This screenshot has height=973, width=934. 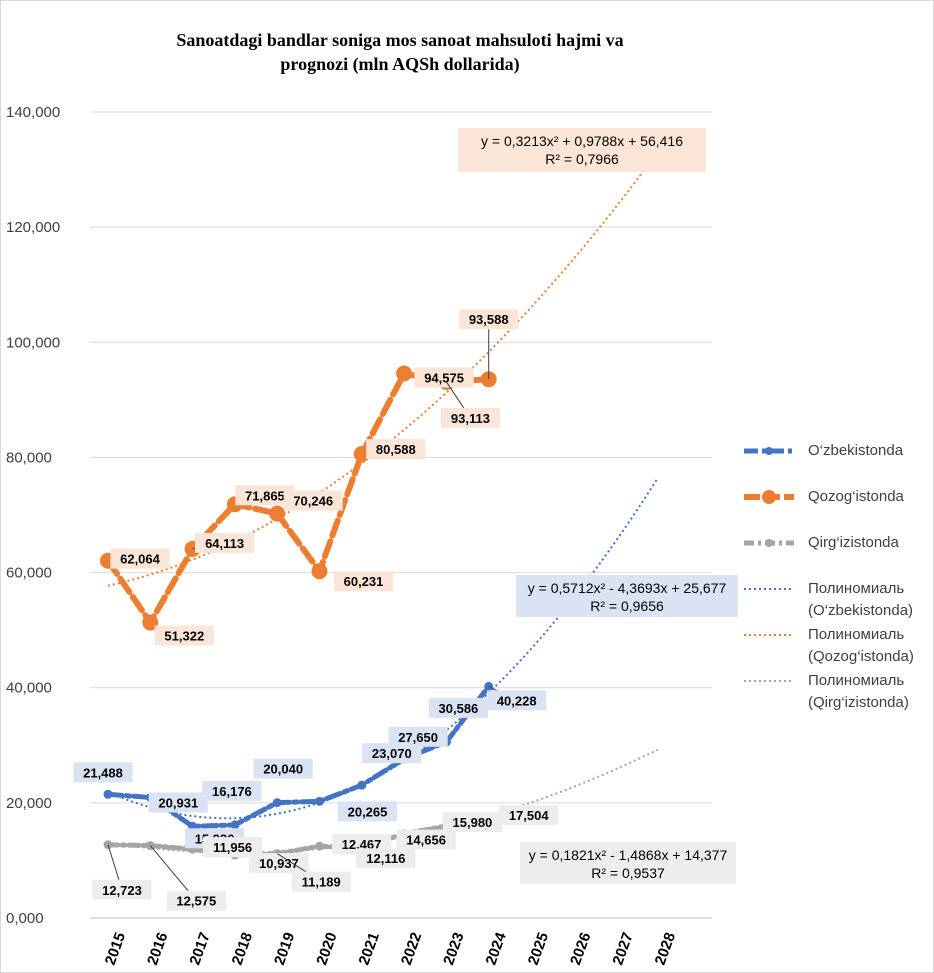 I want to click on legend-item-trend-kyrgyzstan: Полиномиаль (Qirg‘izistonda), so click(x=825, y=692).